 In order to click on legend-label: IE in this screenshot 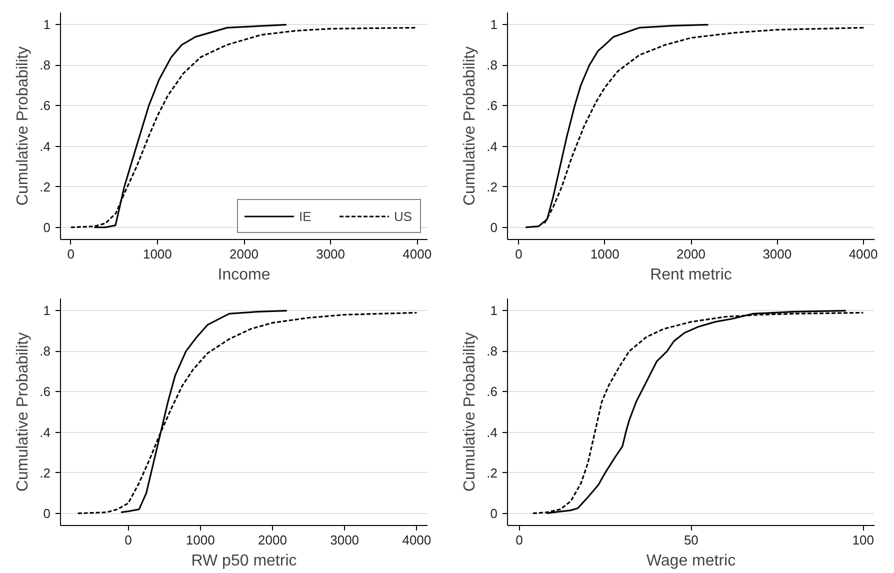, I will do `click(305, 216)`.